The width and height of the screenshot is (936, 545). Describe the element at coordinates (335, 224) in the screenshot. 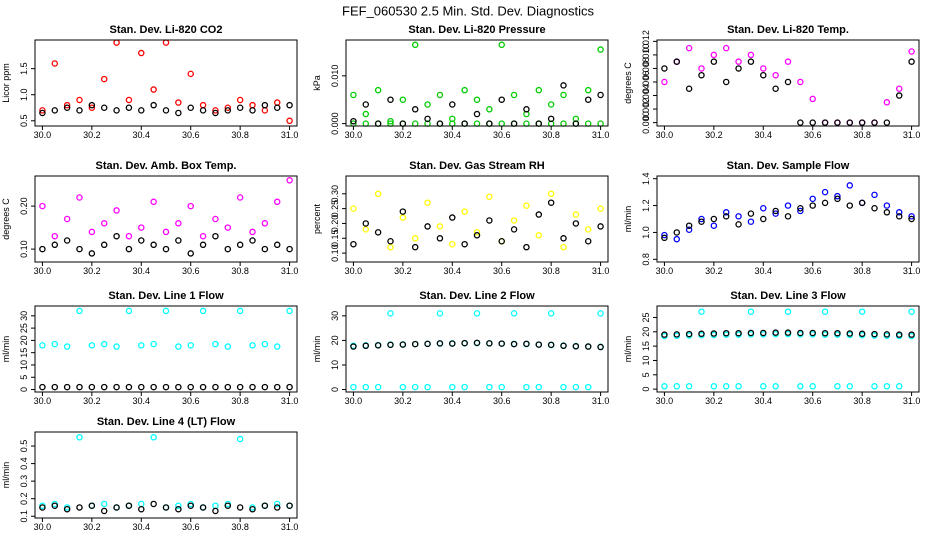

I see `y-tick-label: 0.20` at that location.